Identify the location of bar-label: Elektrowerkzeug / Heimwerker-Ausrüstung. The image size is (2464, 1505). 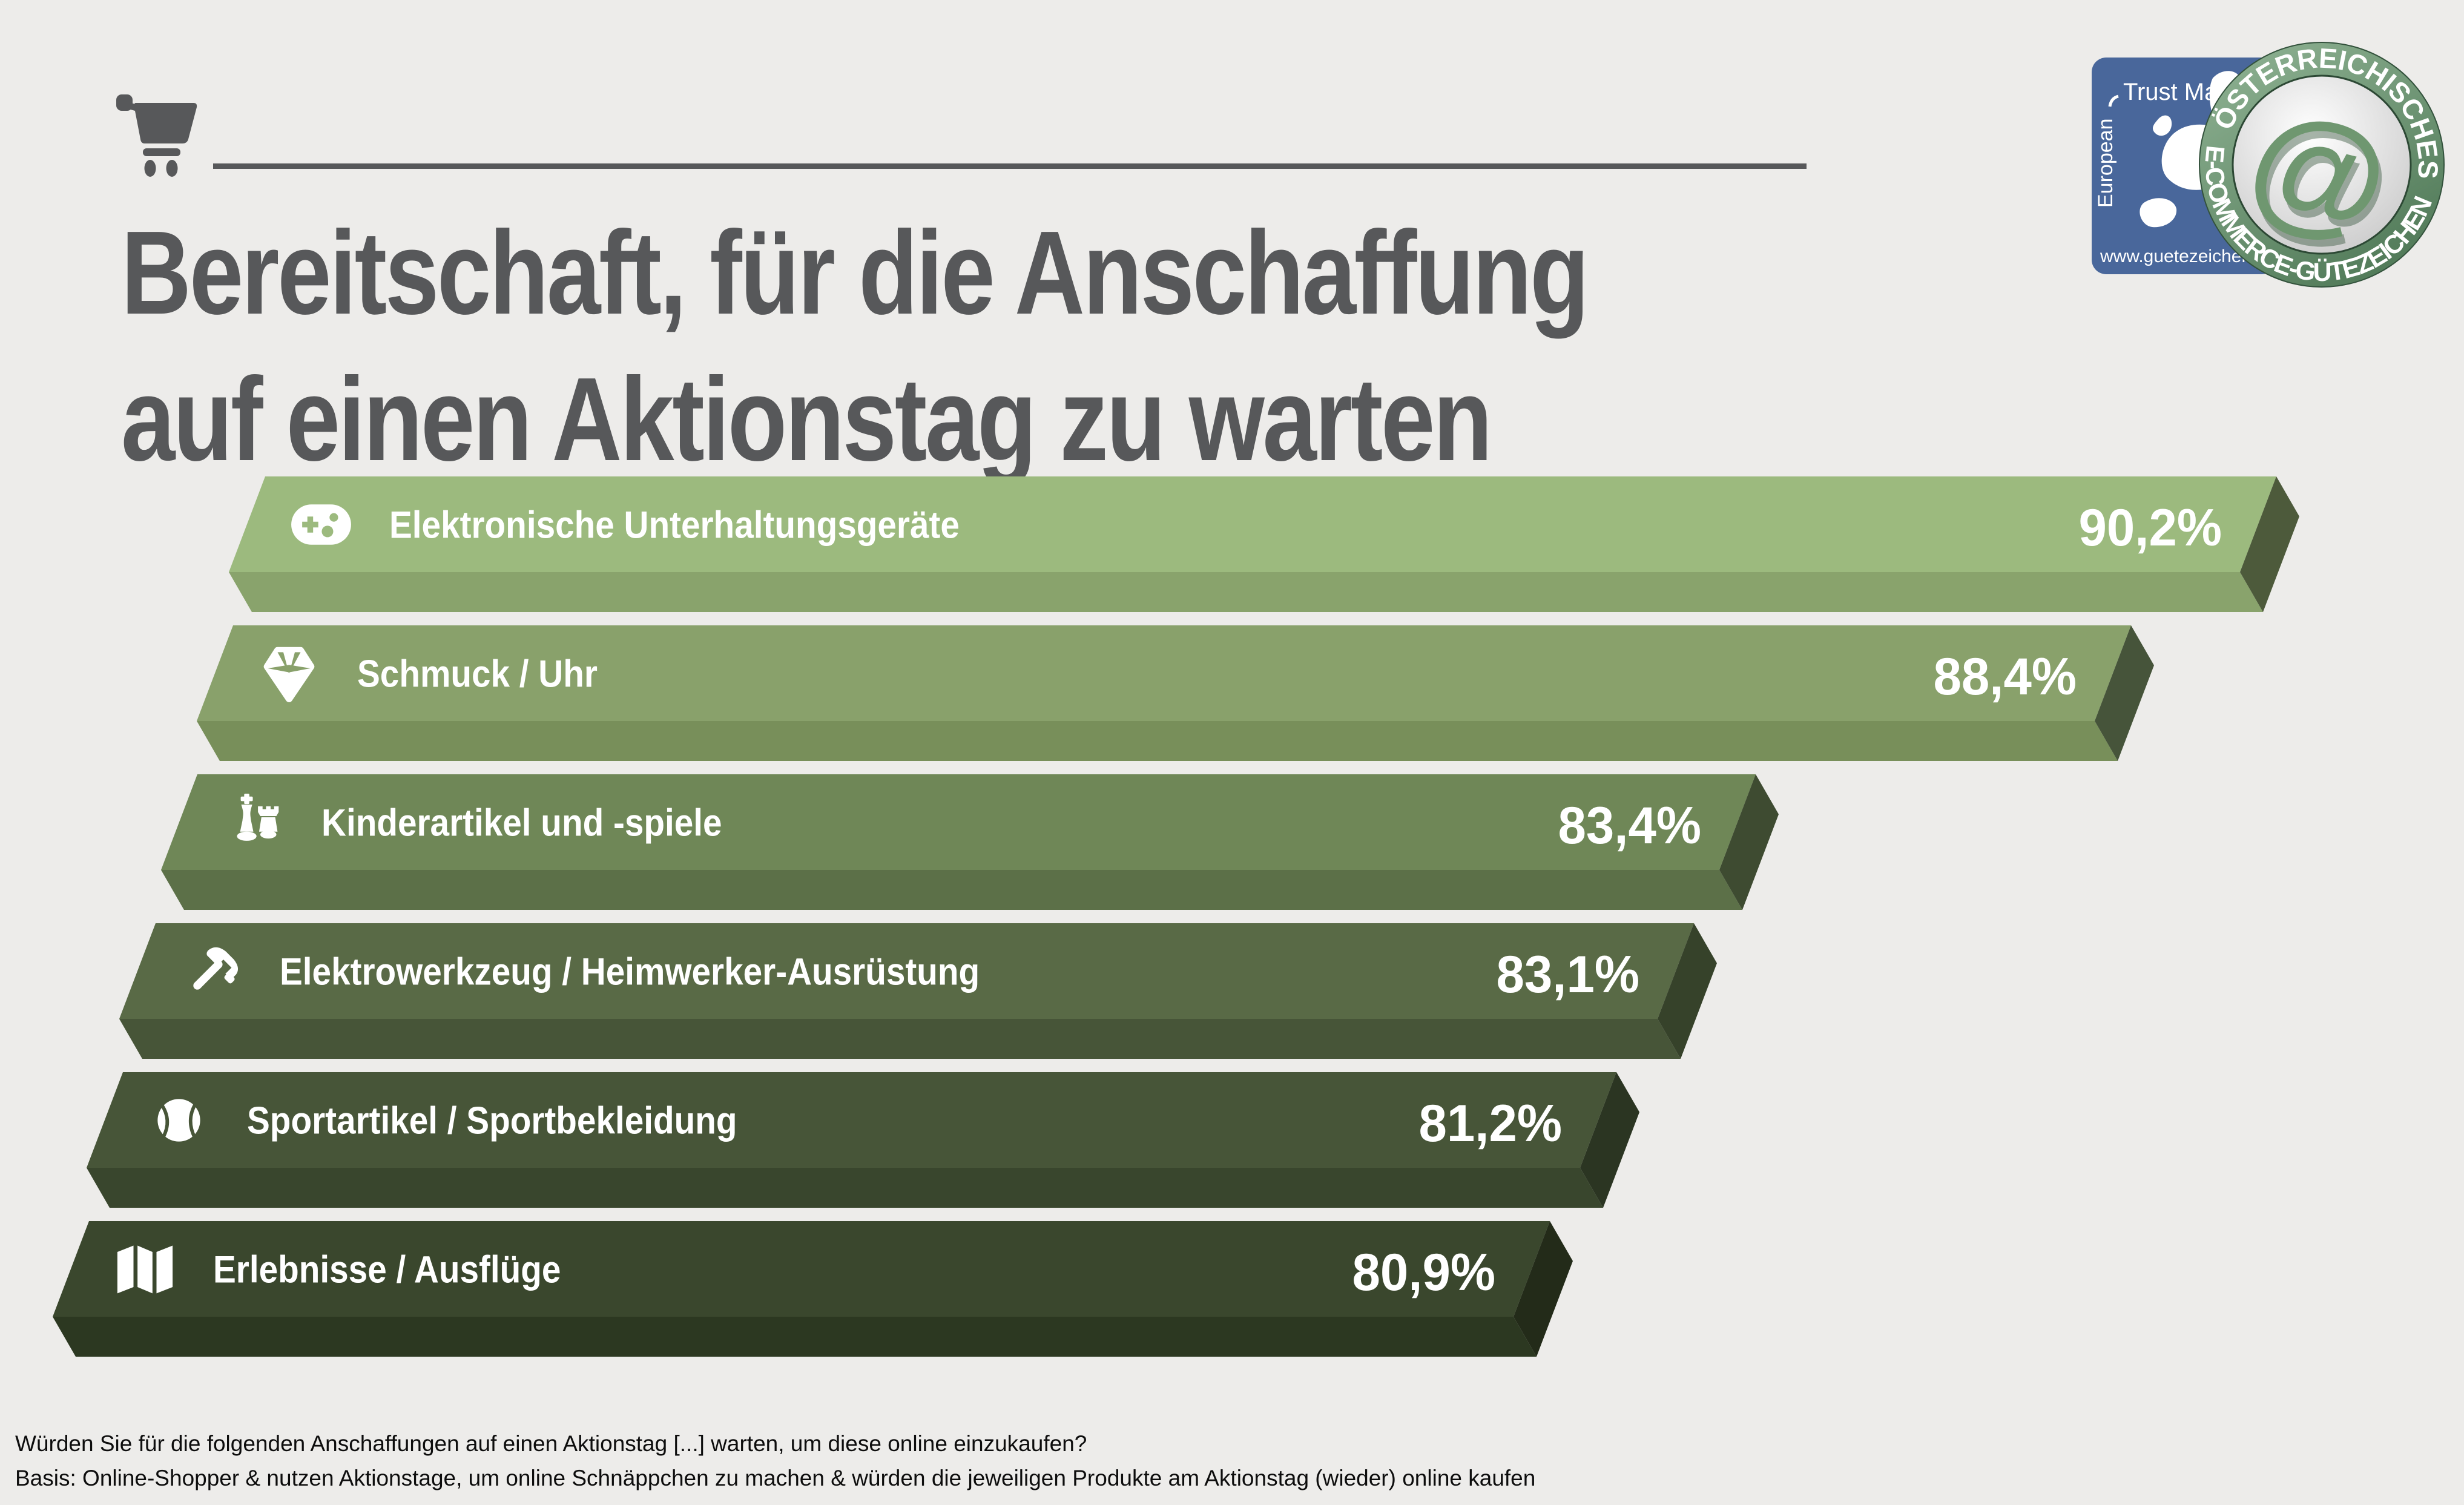
(630, 972).